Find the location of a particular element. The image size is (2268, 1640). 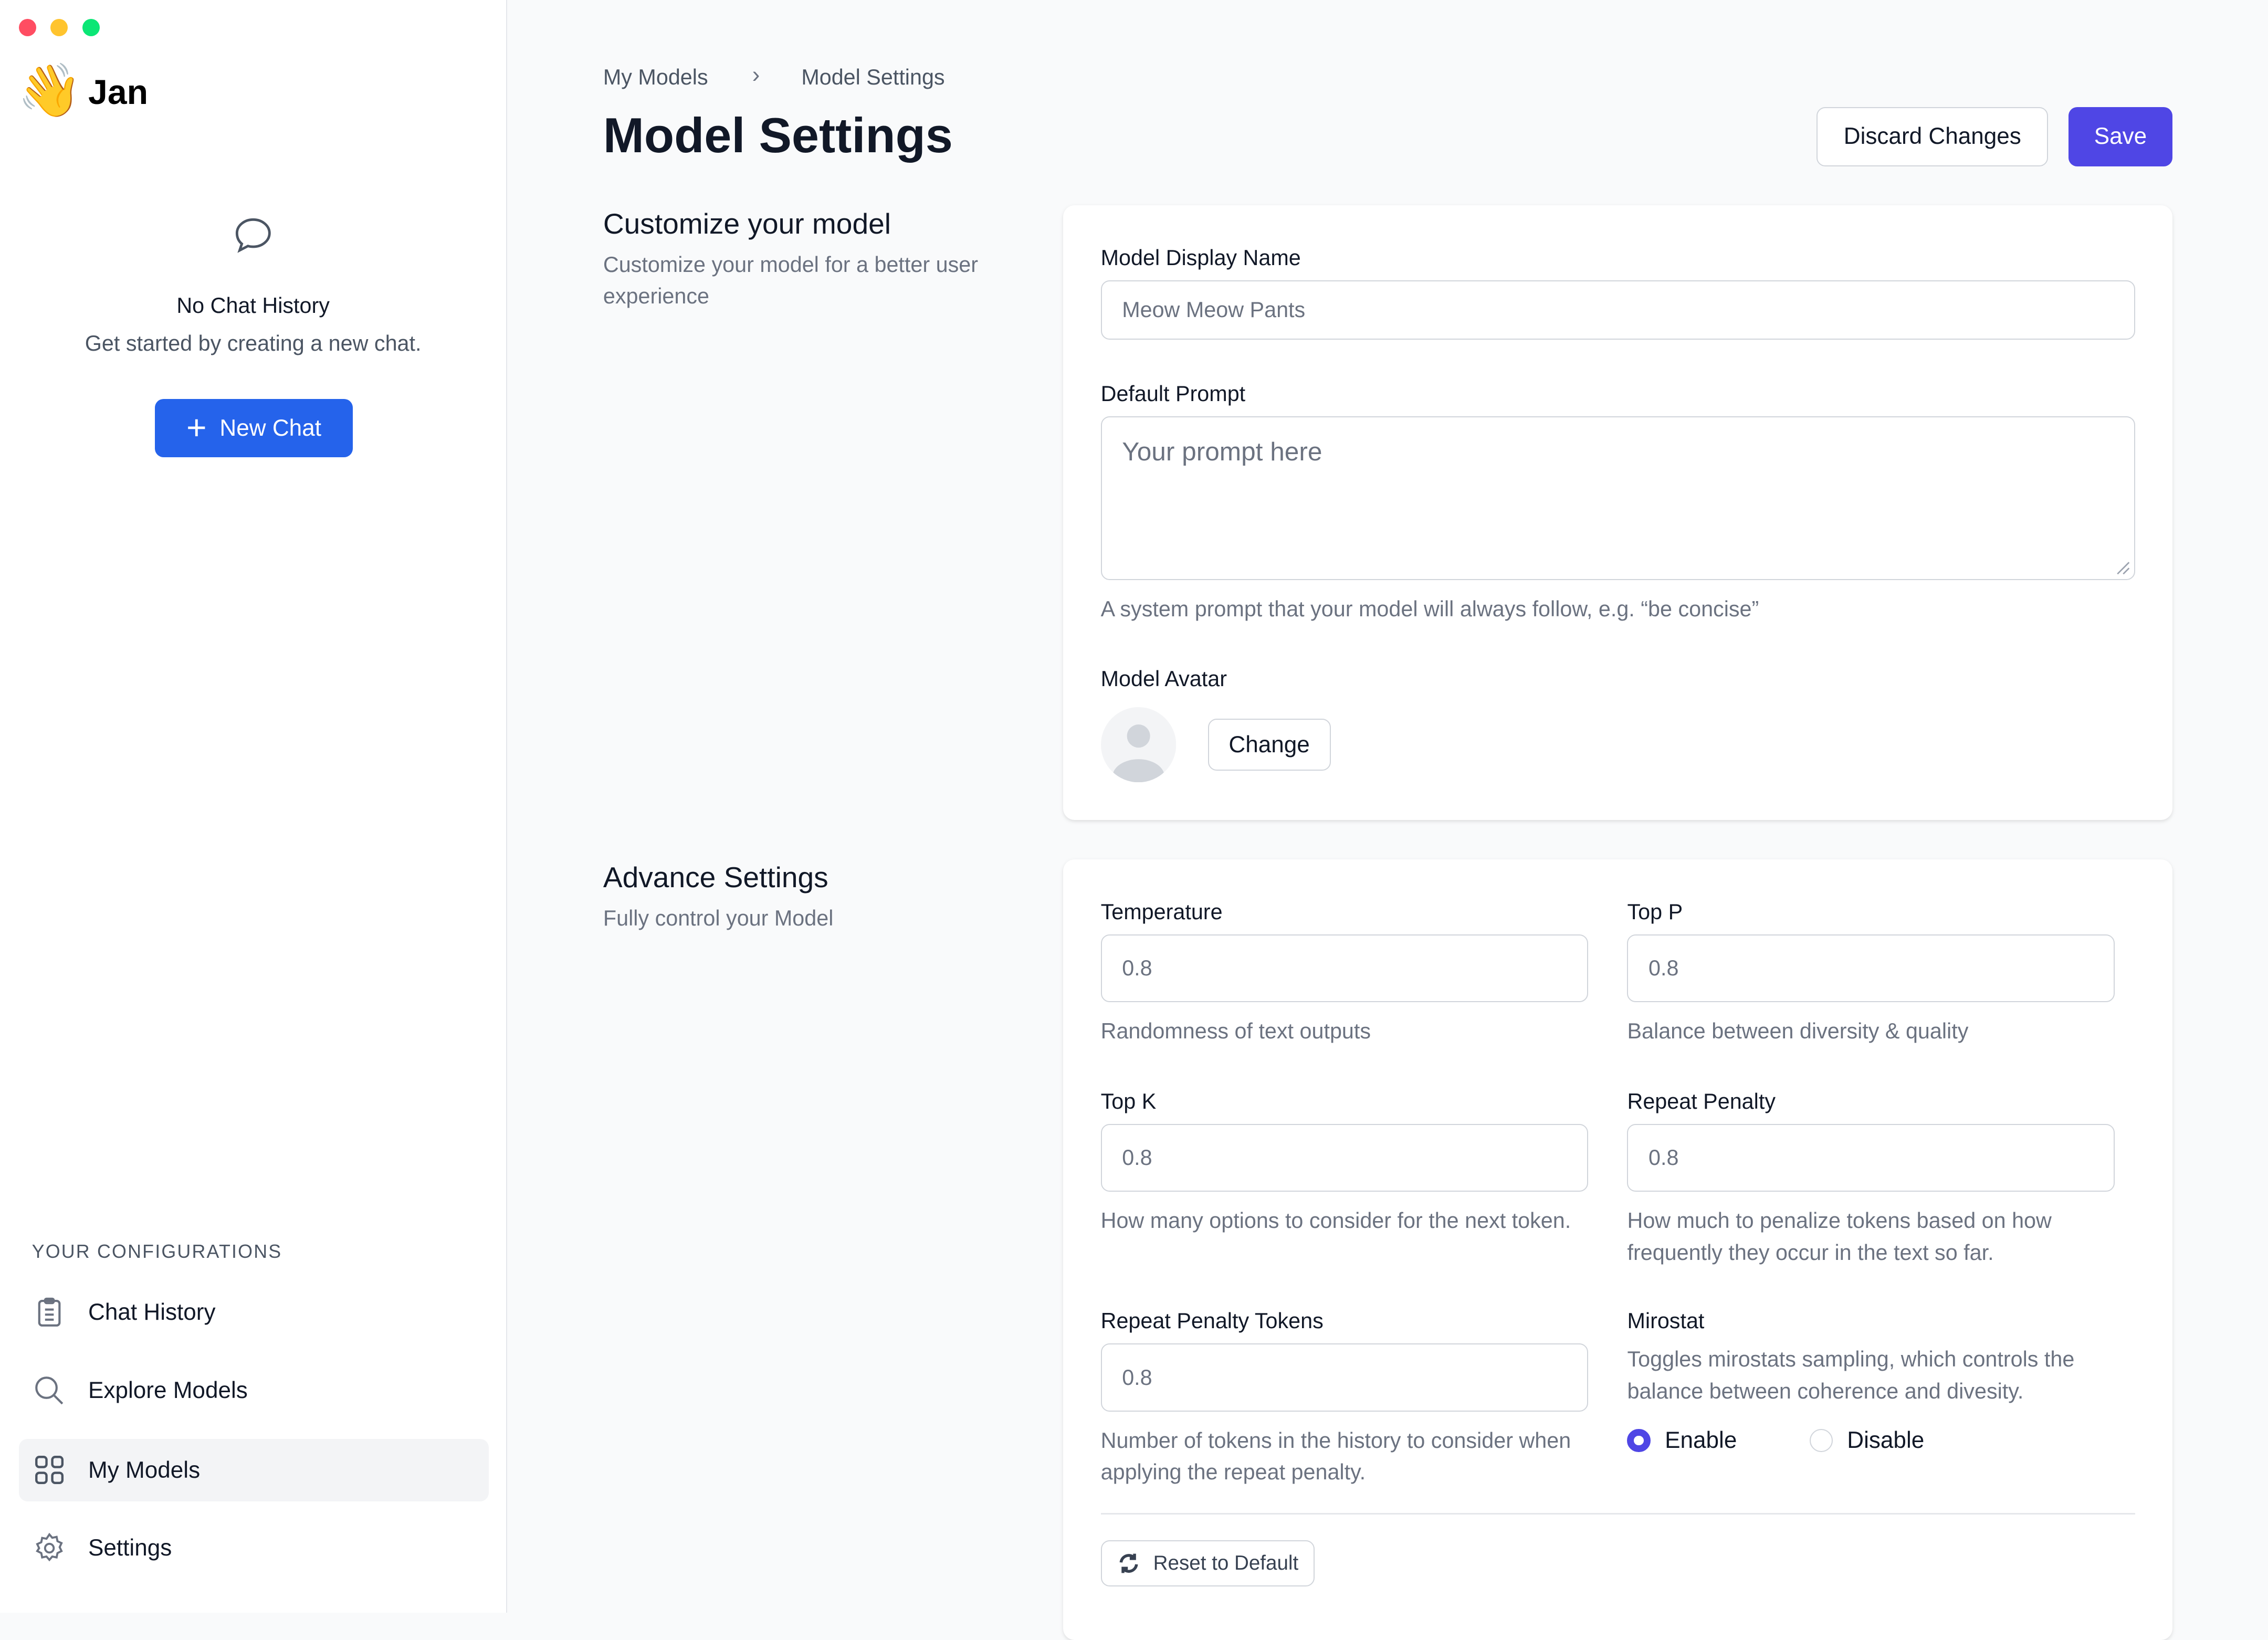

search-icon is located at coordinates (49, 1390).